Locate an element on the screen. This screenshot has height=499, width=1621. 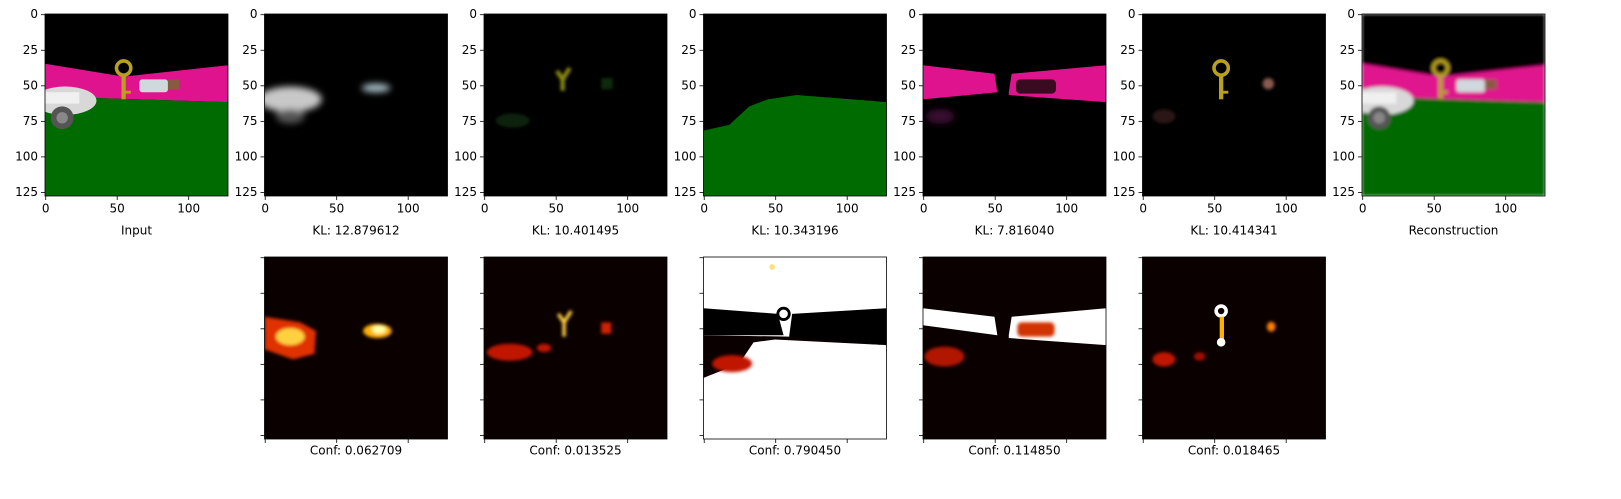
panel-caption: KL: 7.816040 is located at coordinates (1015, 231).